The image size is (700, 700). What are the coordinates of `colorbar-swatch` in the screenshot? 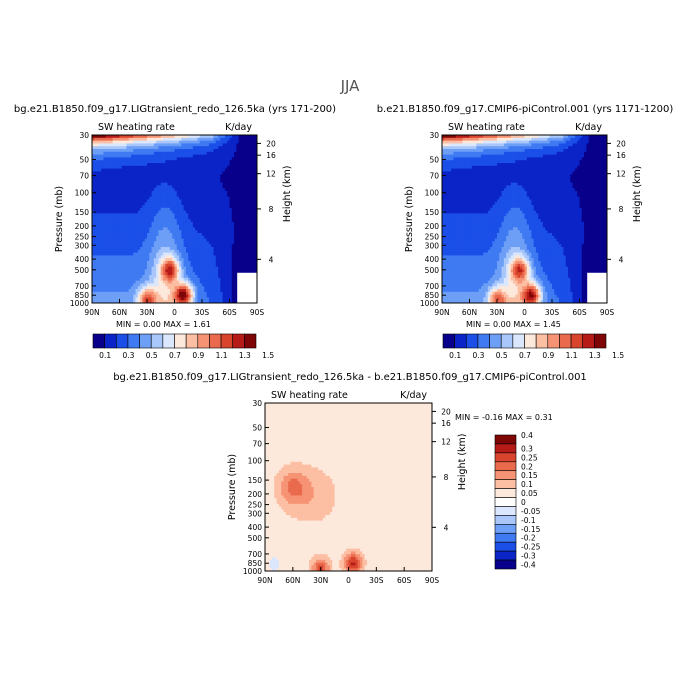 It's located at (238, 341).